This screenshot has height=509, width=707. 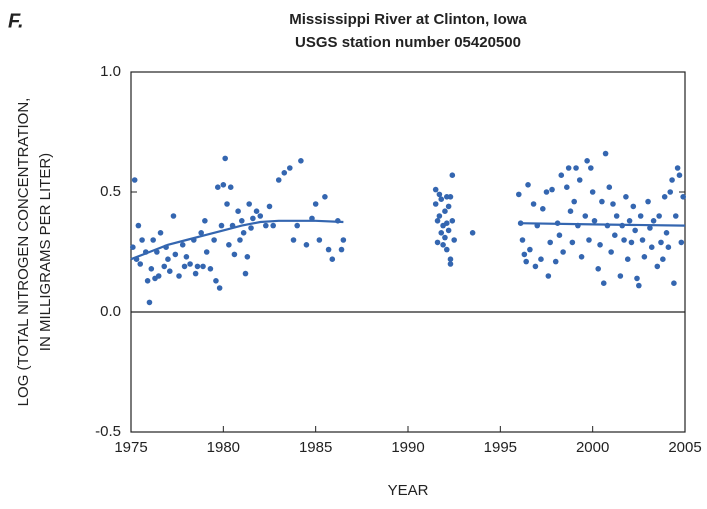 I want to click on x-tick-label: 1990, so click(x=407, y=447).